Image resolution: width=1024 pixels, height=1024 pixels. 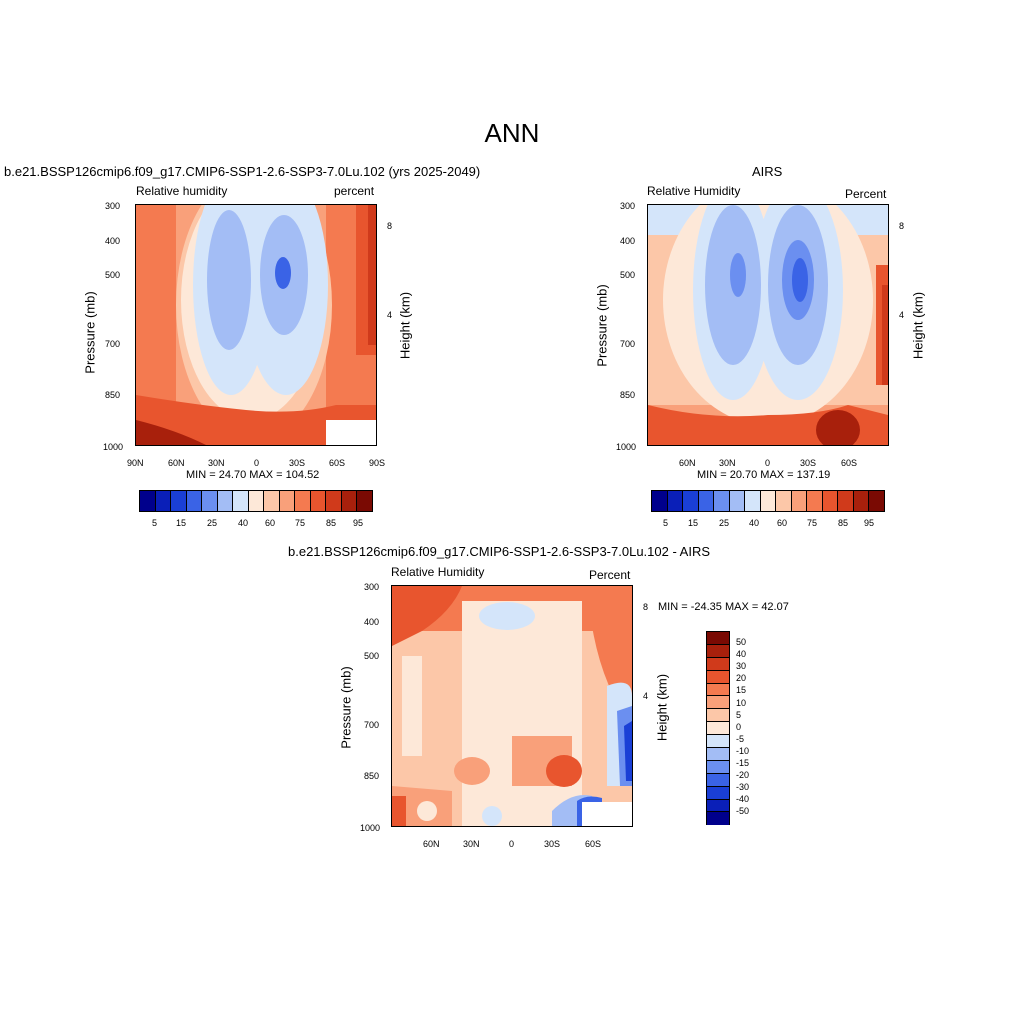 I want to click on panel2-colorbar, so click(x=768, y=501).